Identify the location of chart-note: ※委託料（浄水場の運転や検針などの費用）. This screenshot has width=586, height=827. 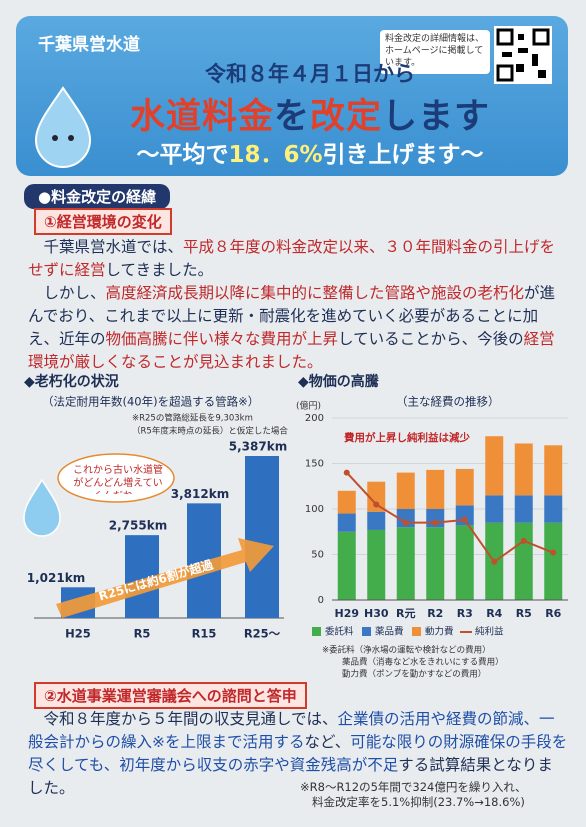
(406, 650).